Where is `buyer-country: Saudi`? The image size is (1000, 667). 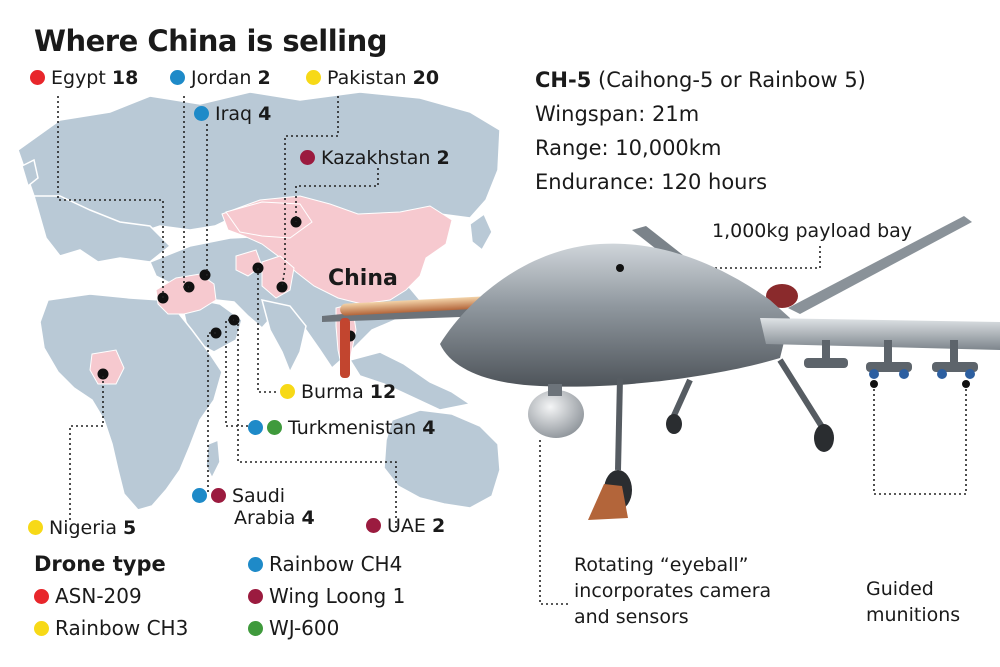 buyer-country: Saudi is located at coordinates (259, 496).